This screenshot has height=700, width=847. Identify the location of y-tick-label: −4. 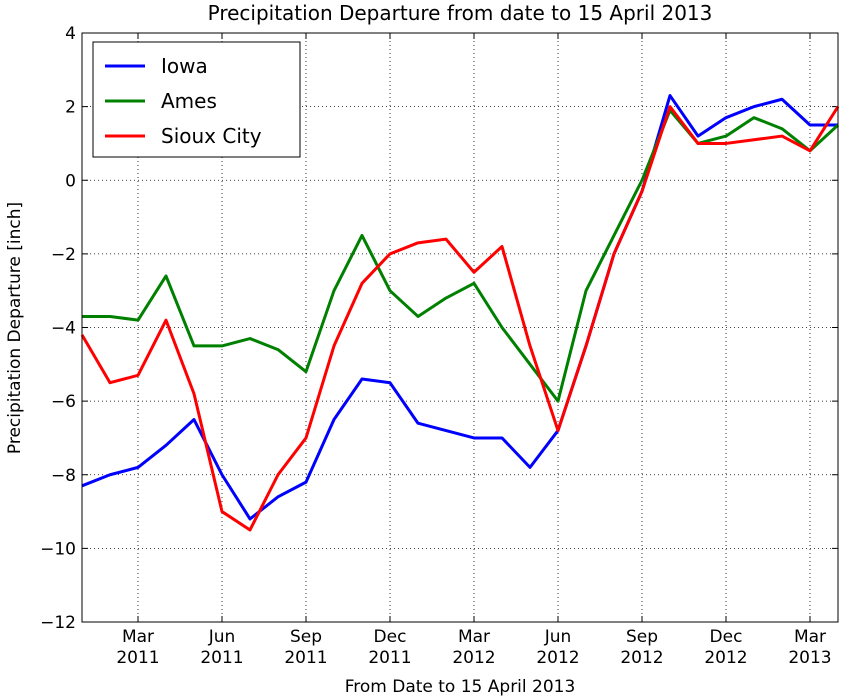
(63, 329).